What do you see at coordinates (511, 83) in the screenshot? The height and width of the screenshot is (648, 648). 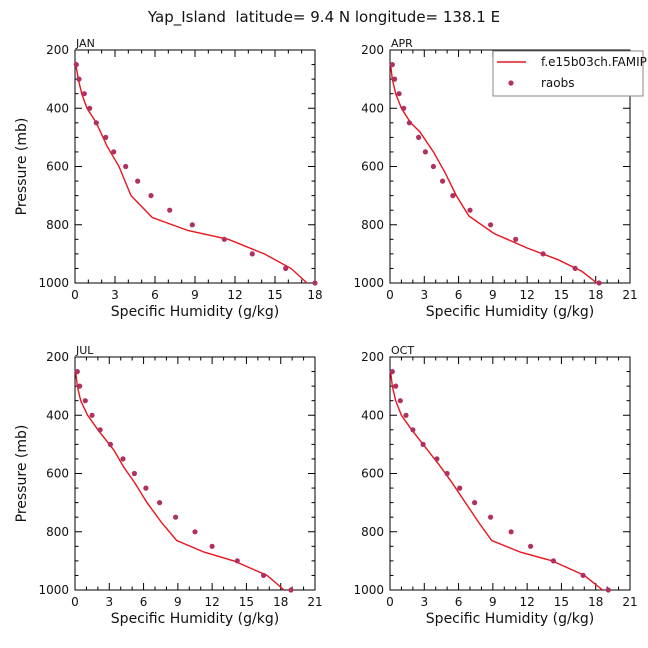 I see `legend-obs-swatch` at bounding box center [511, 83].